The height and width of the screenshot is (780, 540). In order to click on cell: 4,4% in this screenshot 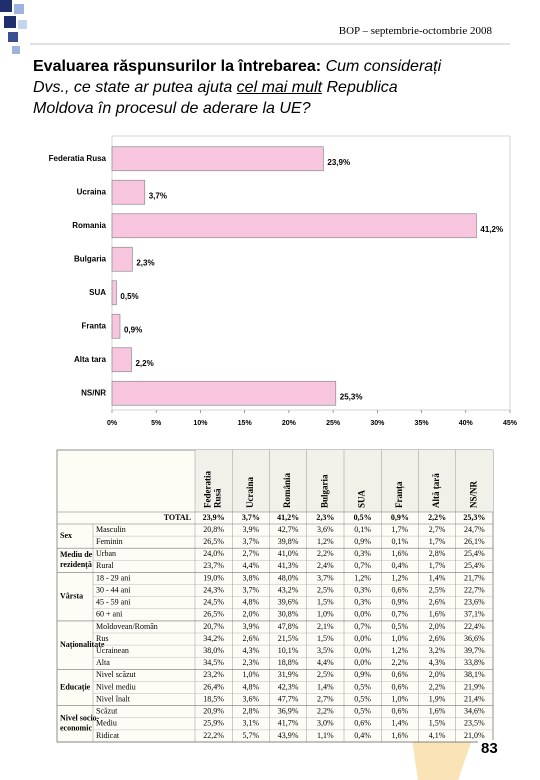, I will do `click(251, 565)`.